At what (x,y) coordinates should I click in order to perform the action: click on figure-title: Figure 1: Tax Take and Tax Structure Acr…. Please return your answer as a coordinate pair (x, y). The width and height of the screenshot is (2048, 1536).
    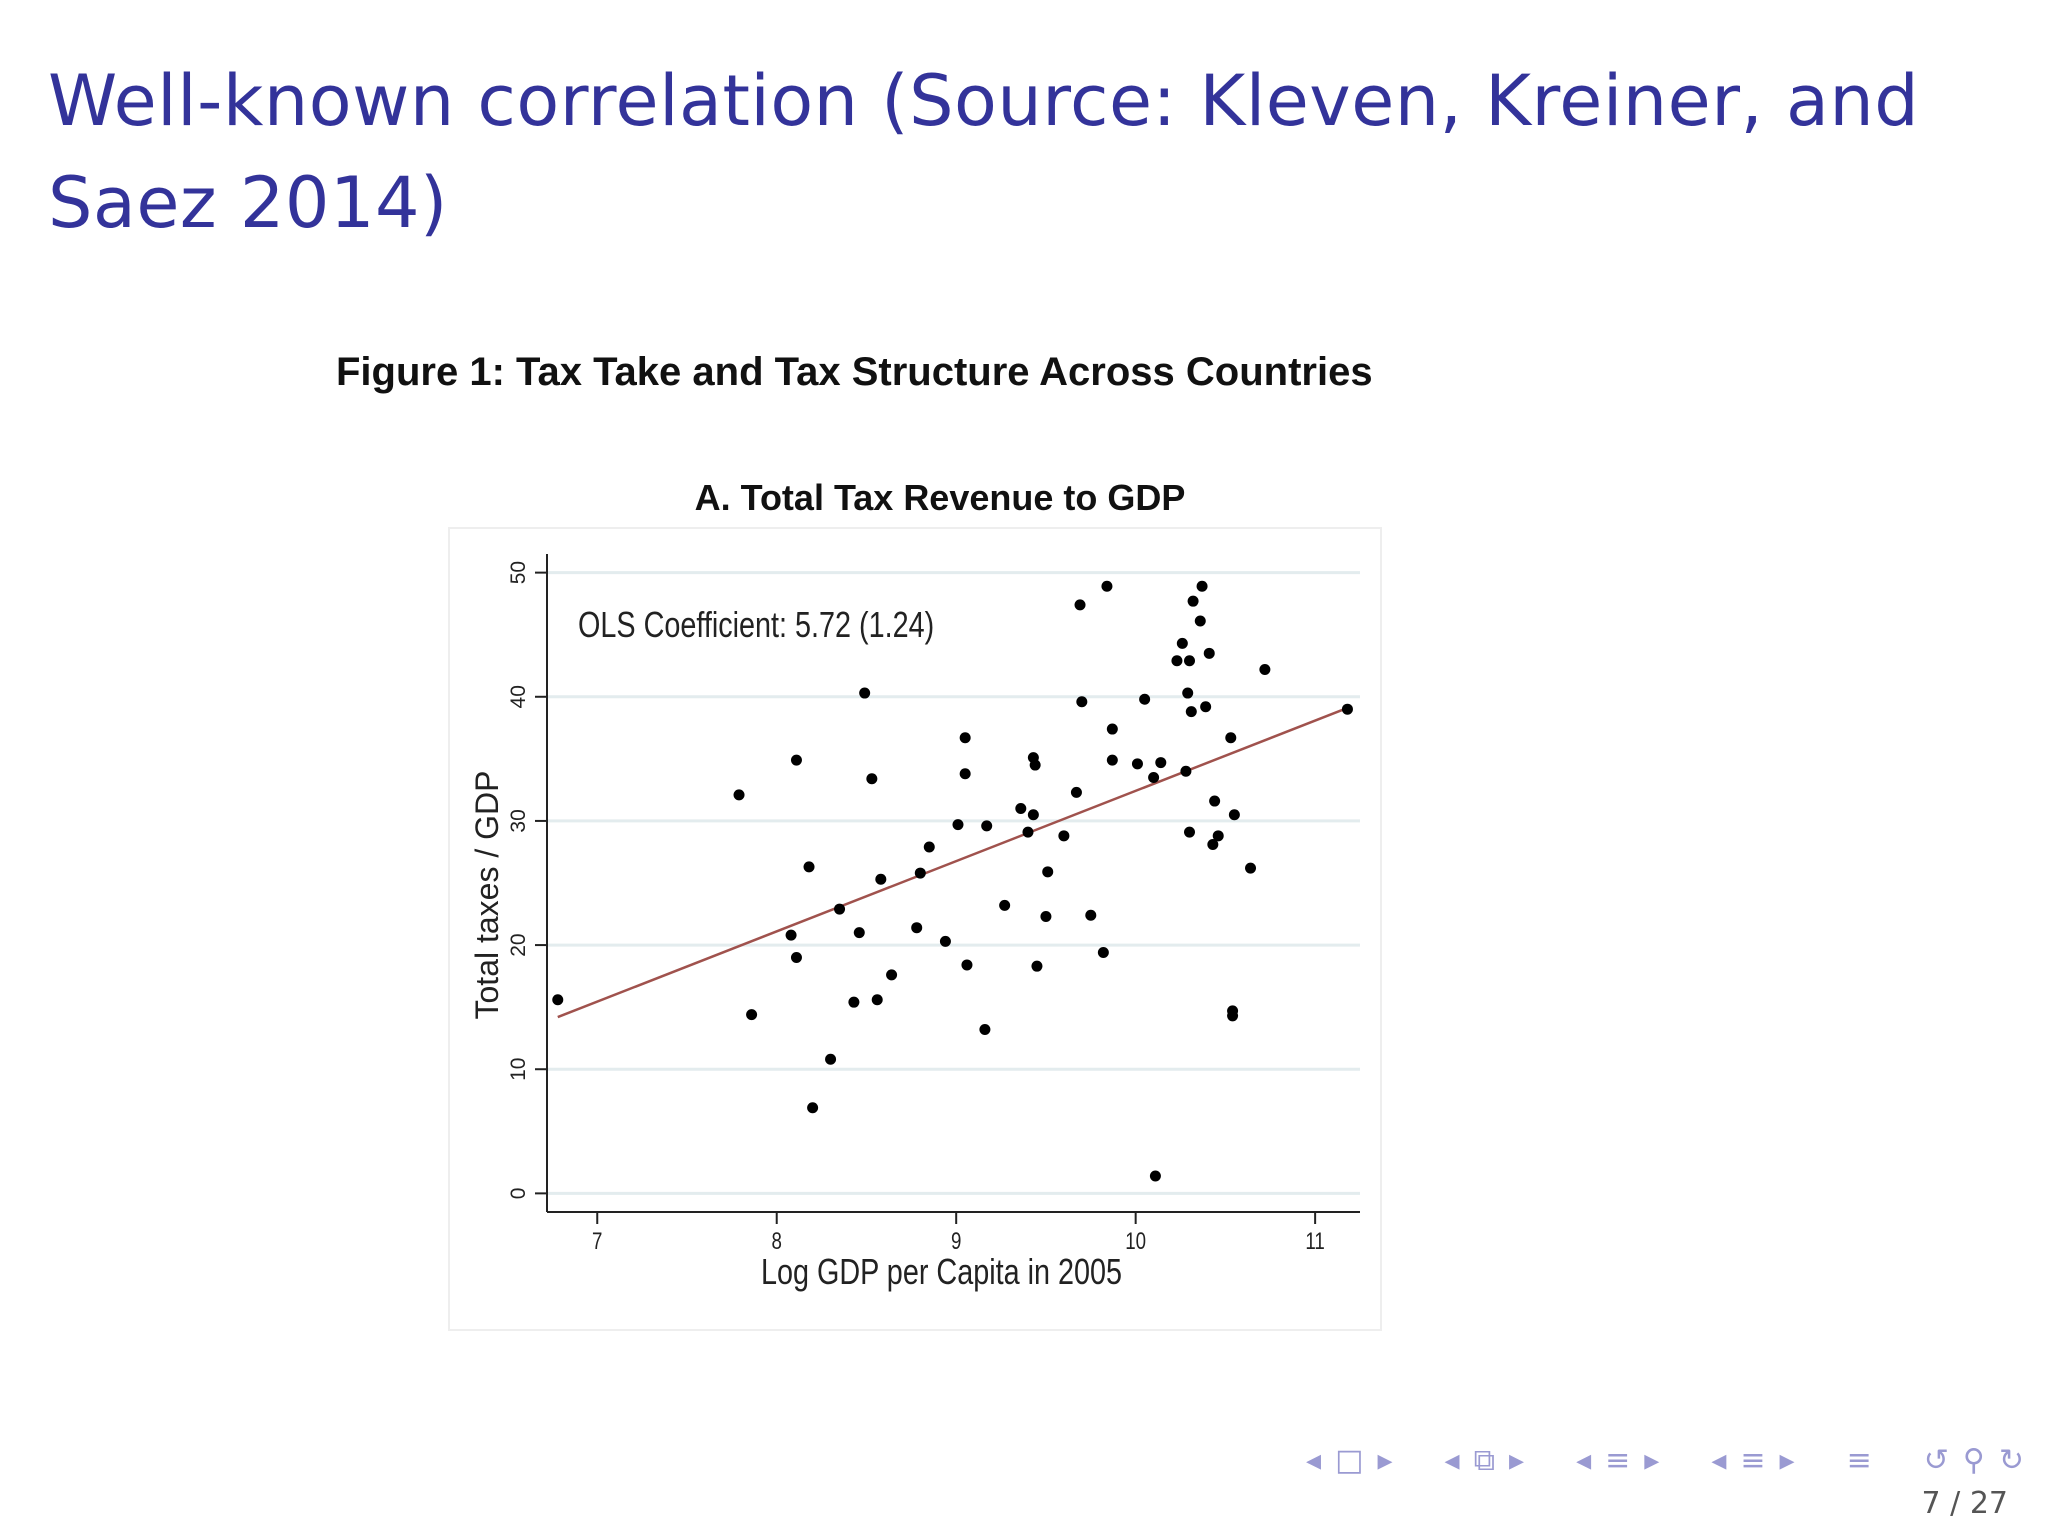
    Looking at the image, I should click on (854, 372).